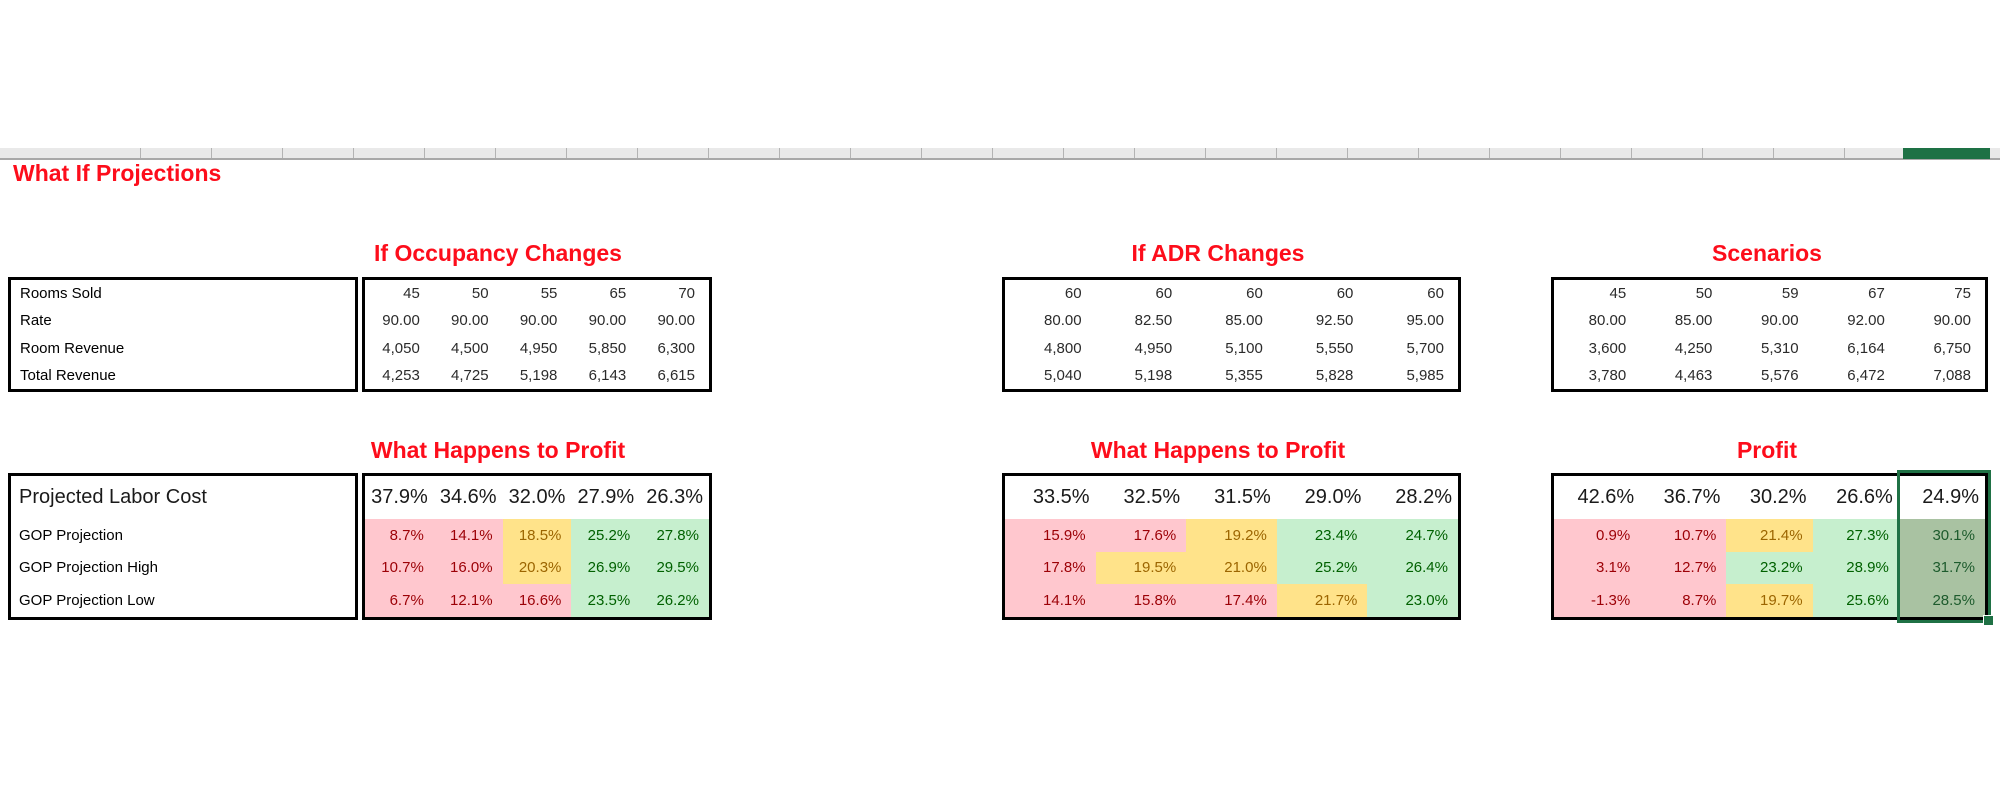 This screenshot has width=2000, height=790. Describe the element at coordinates (1866, 375) in the screenshot. I see `cell: 6,472` at that location.